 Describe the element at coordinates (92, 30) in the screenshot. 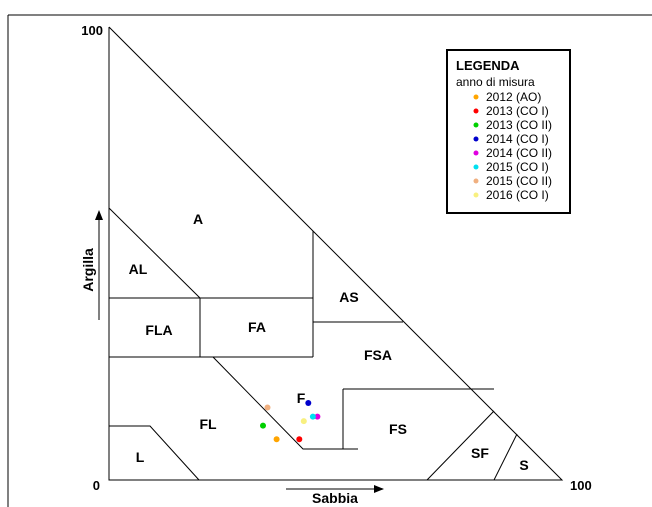

I see `y-tick-label-100: 100` at that location.